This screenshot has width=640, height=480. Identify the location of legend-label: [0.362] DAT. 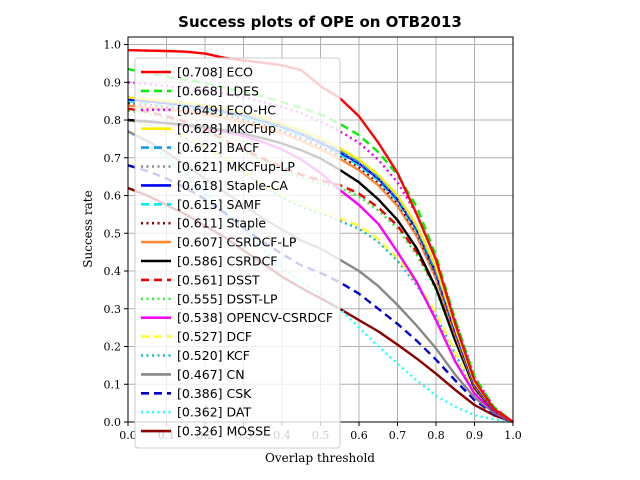
(214, 412).